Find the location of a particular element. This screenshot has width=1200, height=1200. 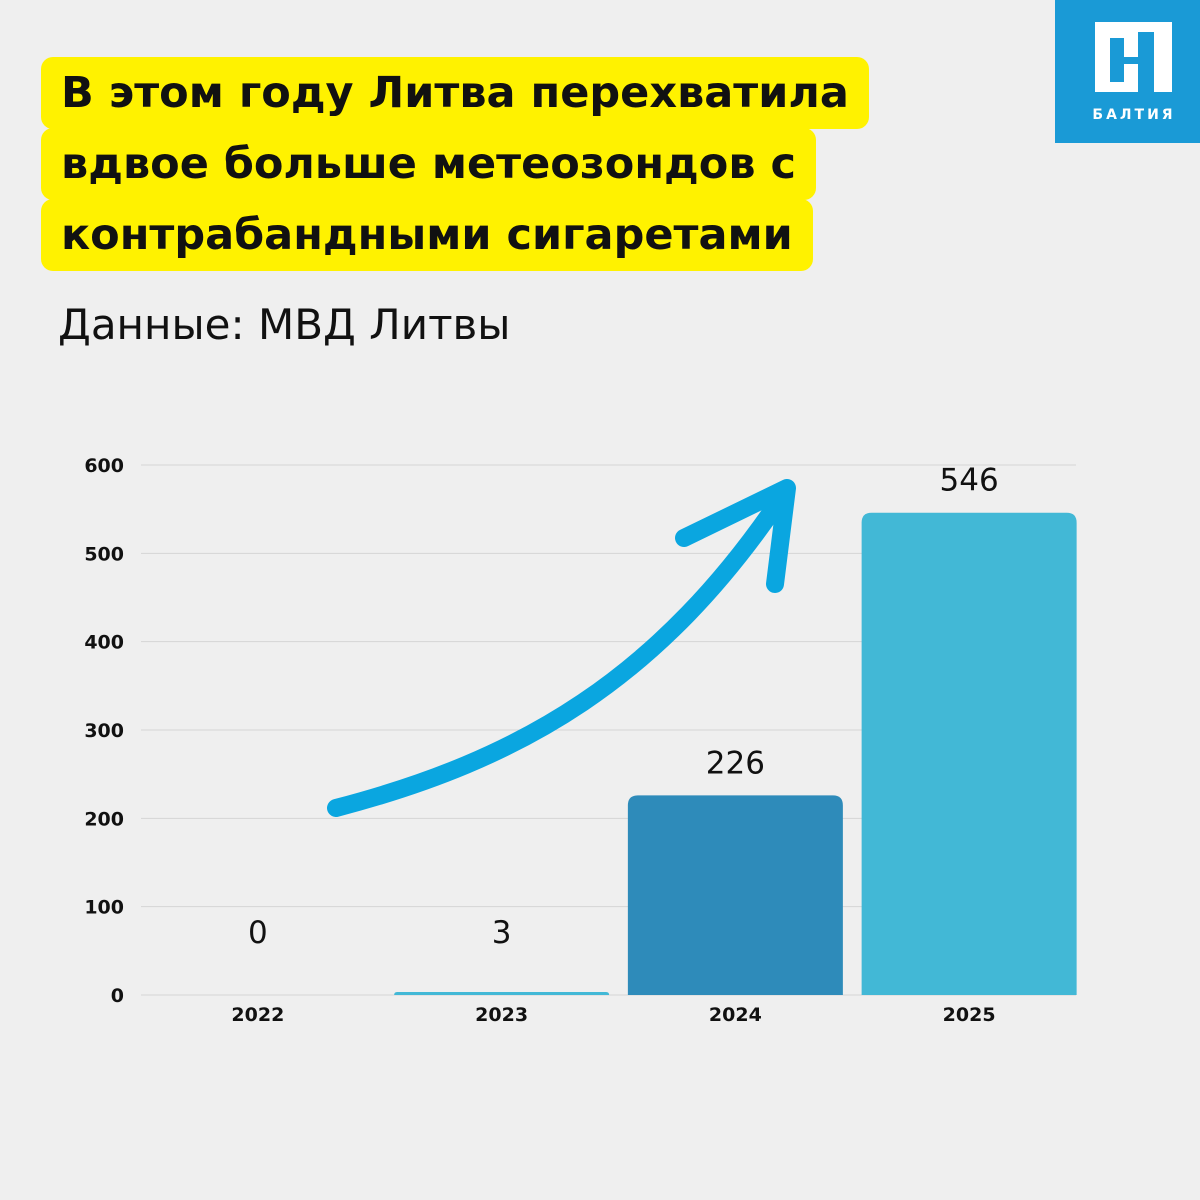

svg-text: БАЛТИЯ is located at coordinates (1133, 115).